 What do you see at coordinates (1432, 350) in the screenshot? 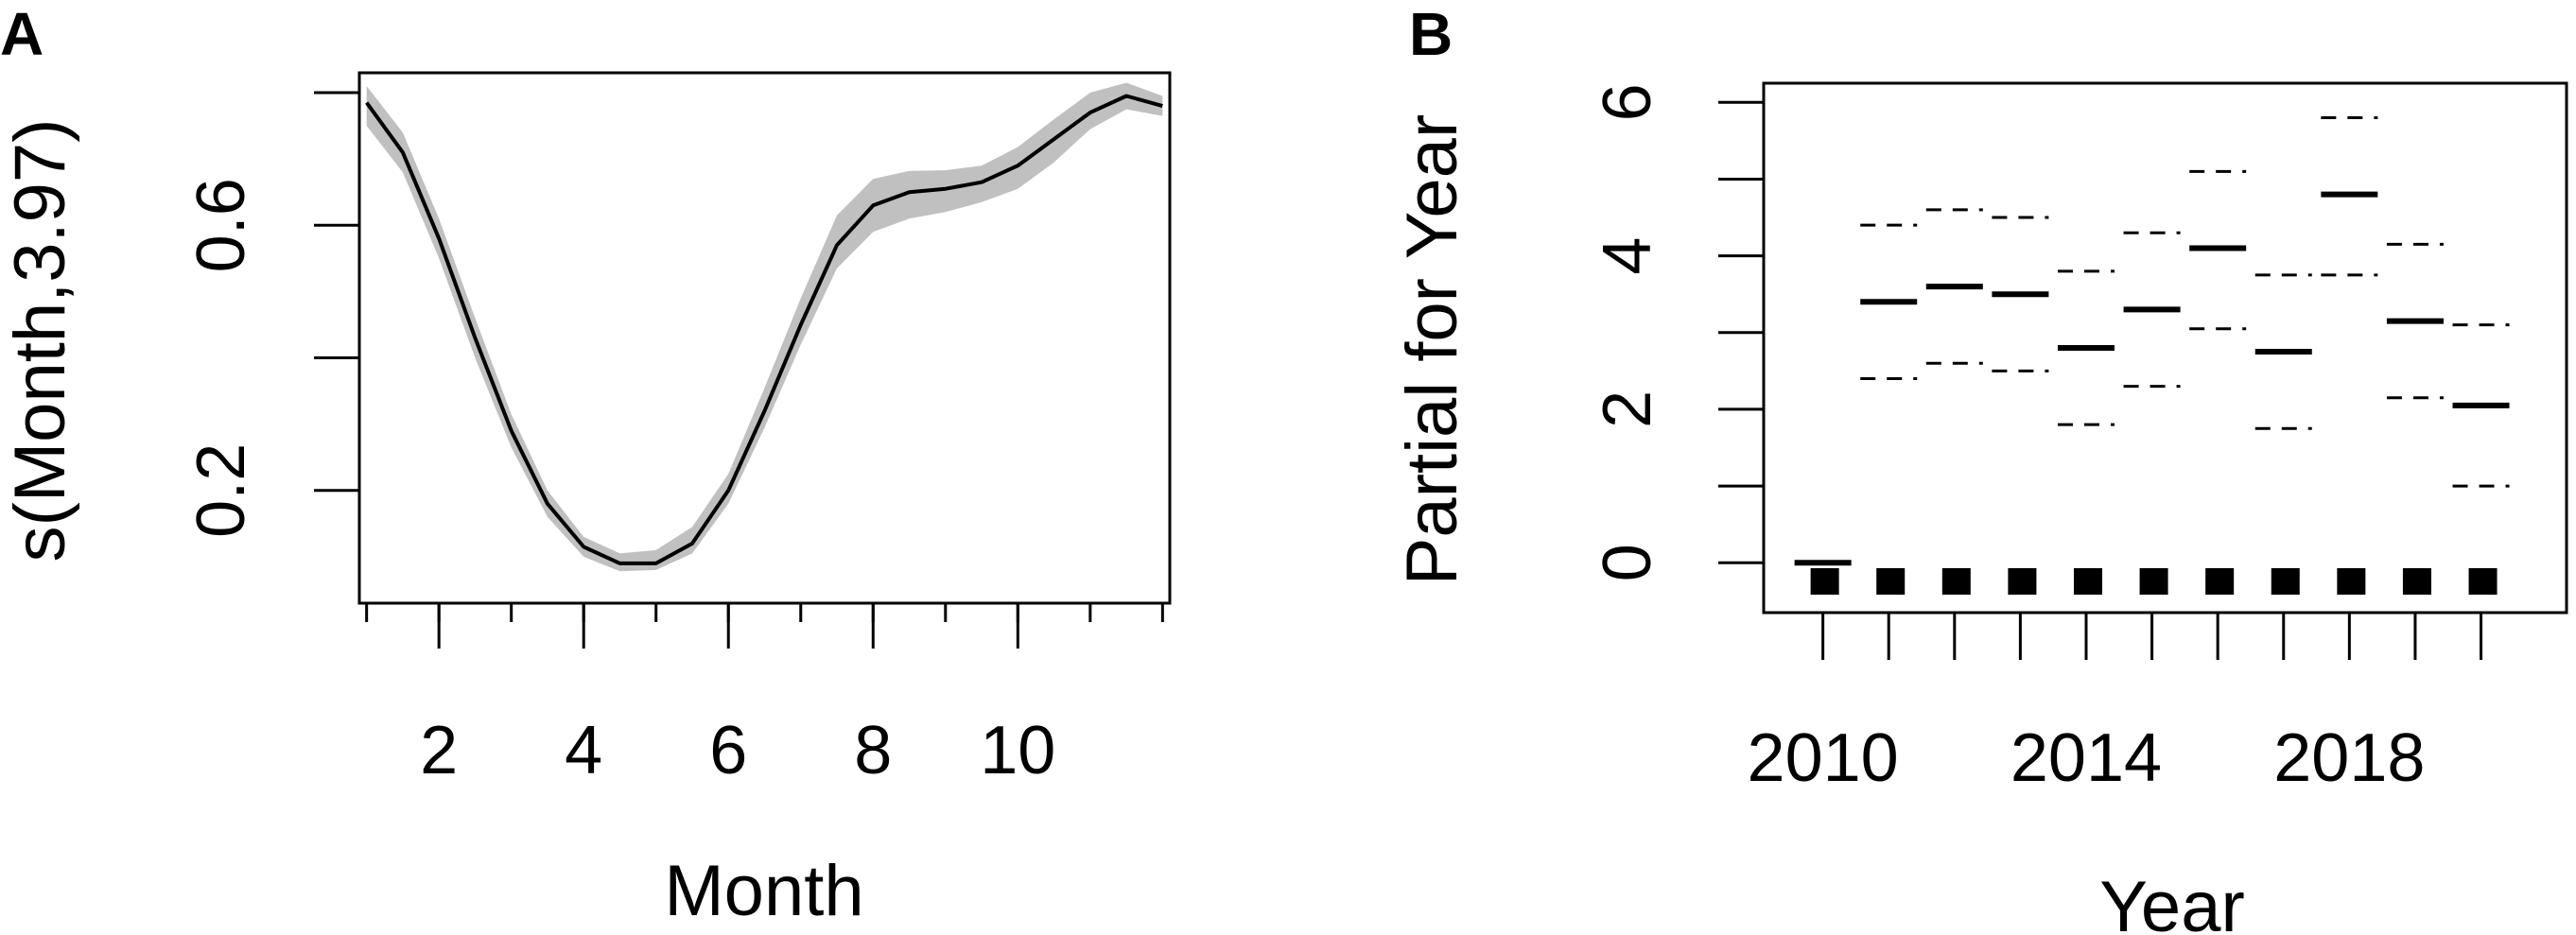
I see `y-axis-title: Partial for Year` at bounding box center [1432, 350].